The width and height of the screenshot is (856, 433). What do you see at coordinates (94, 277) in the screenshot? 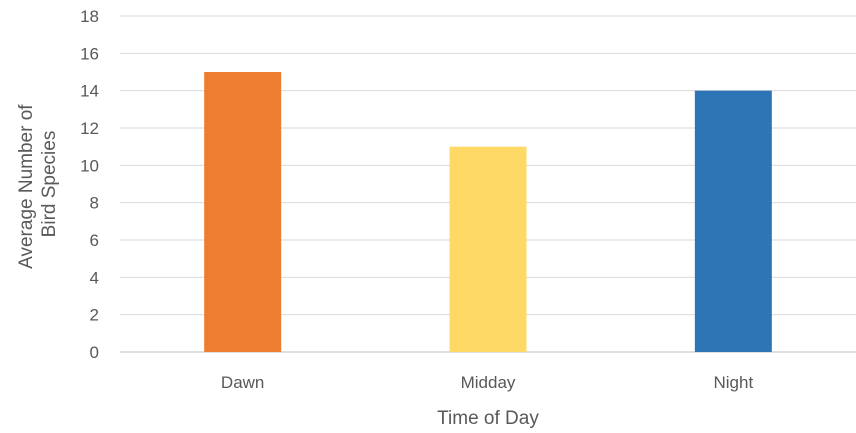
I see `y-tick-label-4: 4` at bounding box center [94, 277].